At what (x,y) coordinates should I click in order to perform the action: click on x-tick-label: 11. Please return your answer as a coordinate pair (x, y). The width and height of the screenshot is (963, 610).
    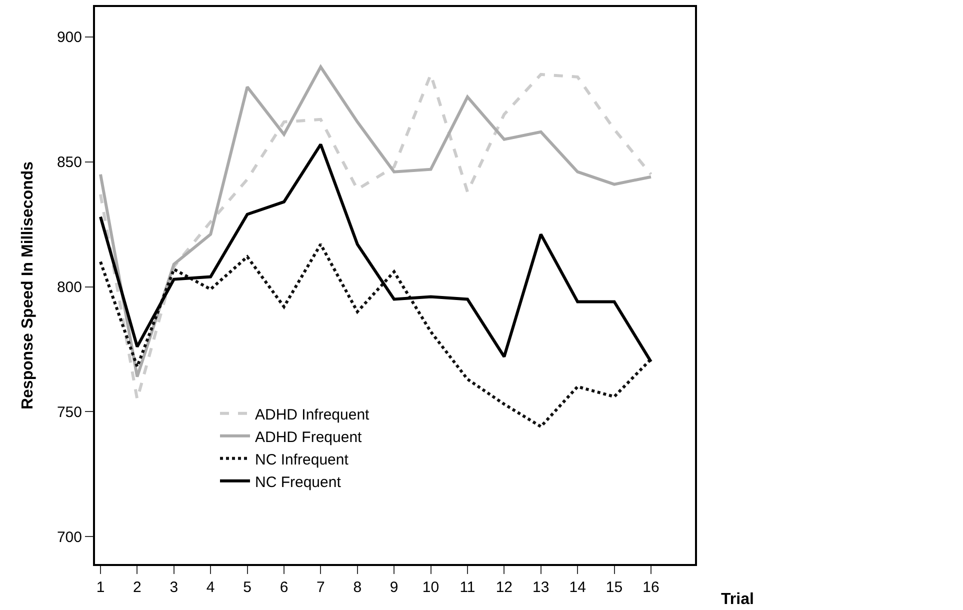
    Looking at the image, I should click on (468, 587).